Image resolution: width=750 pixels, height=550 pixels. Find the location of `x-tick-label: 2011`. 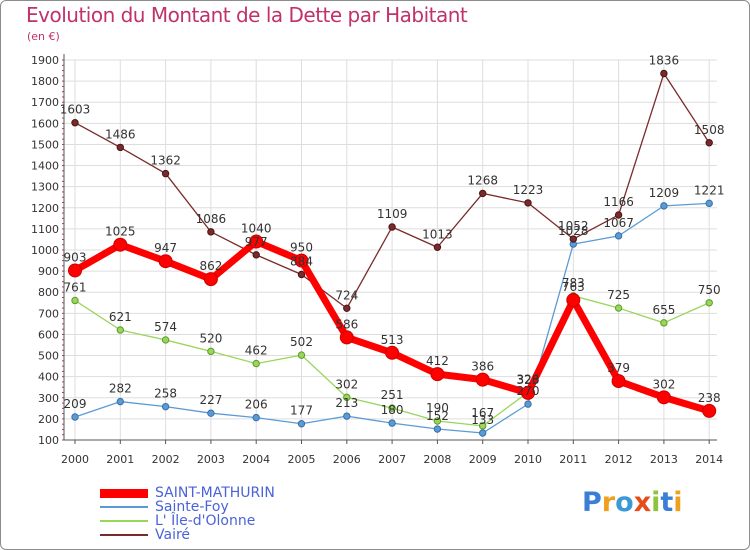

x-tick-label: 2011 is located at coordinates (573, 459).